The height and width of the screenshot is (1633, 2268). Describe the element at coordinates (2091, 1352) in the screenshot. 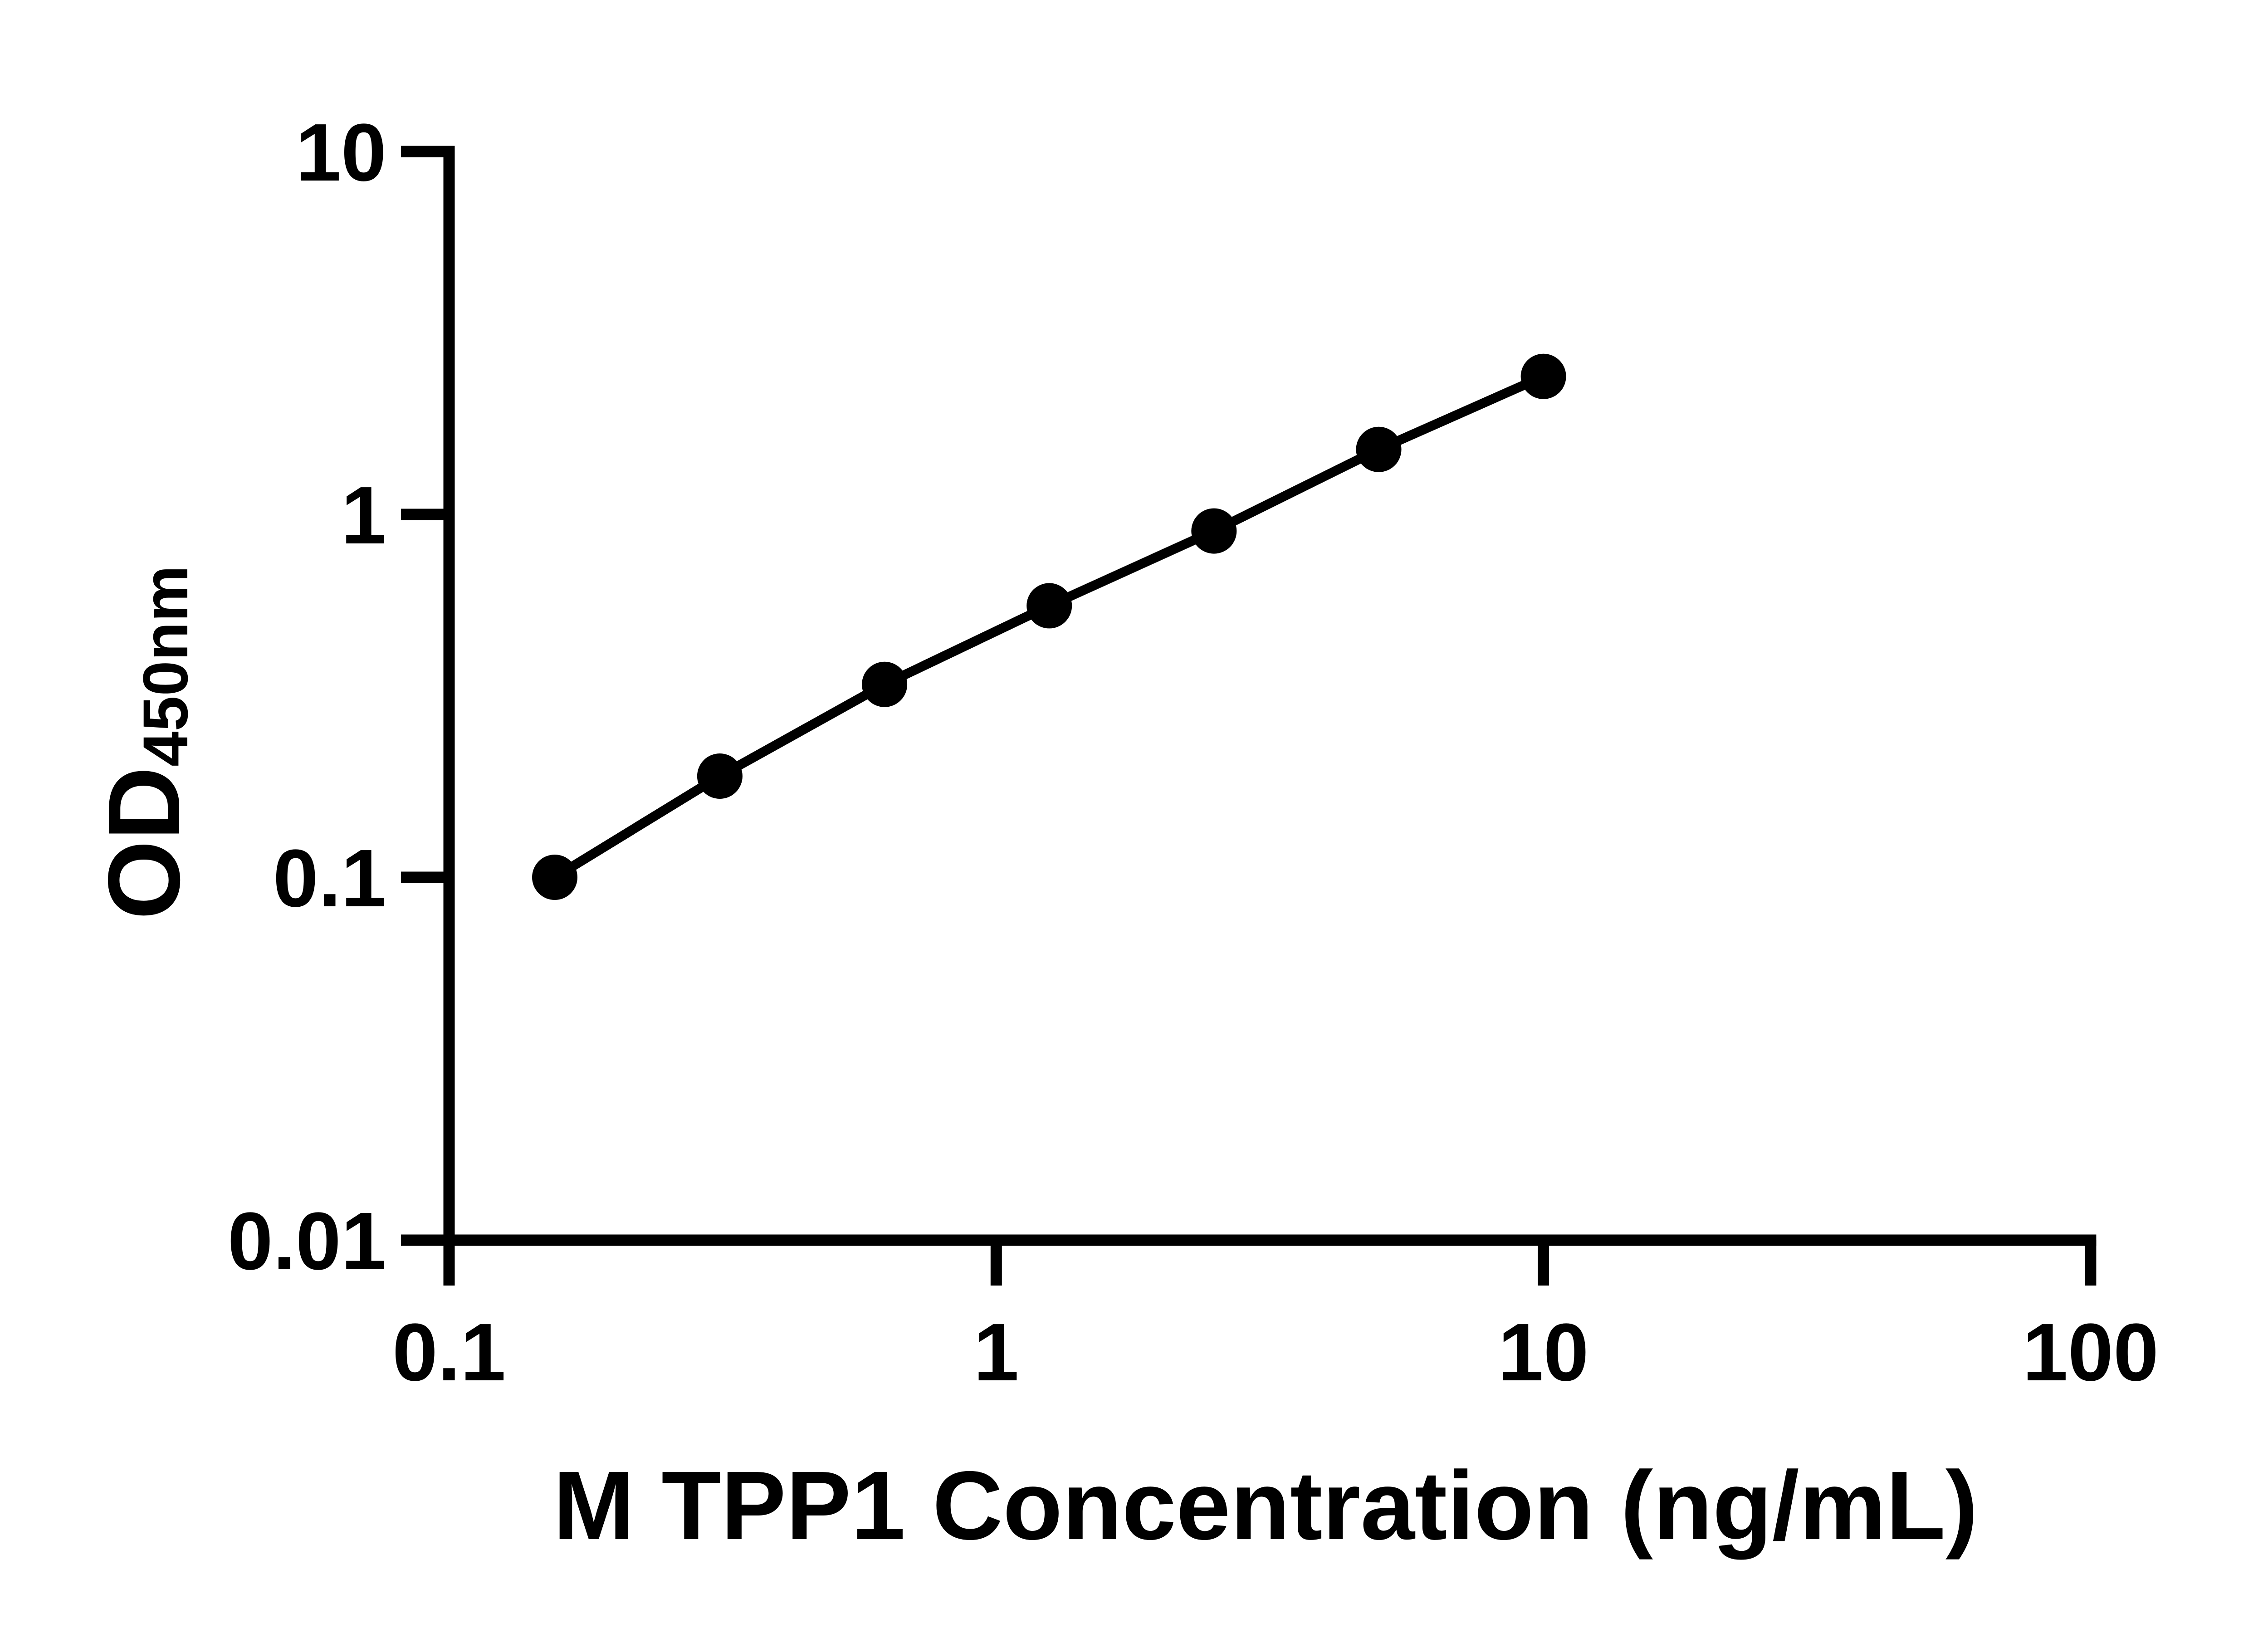

I see `x-tick-label: 100` at that location.